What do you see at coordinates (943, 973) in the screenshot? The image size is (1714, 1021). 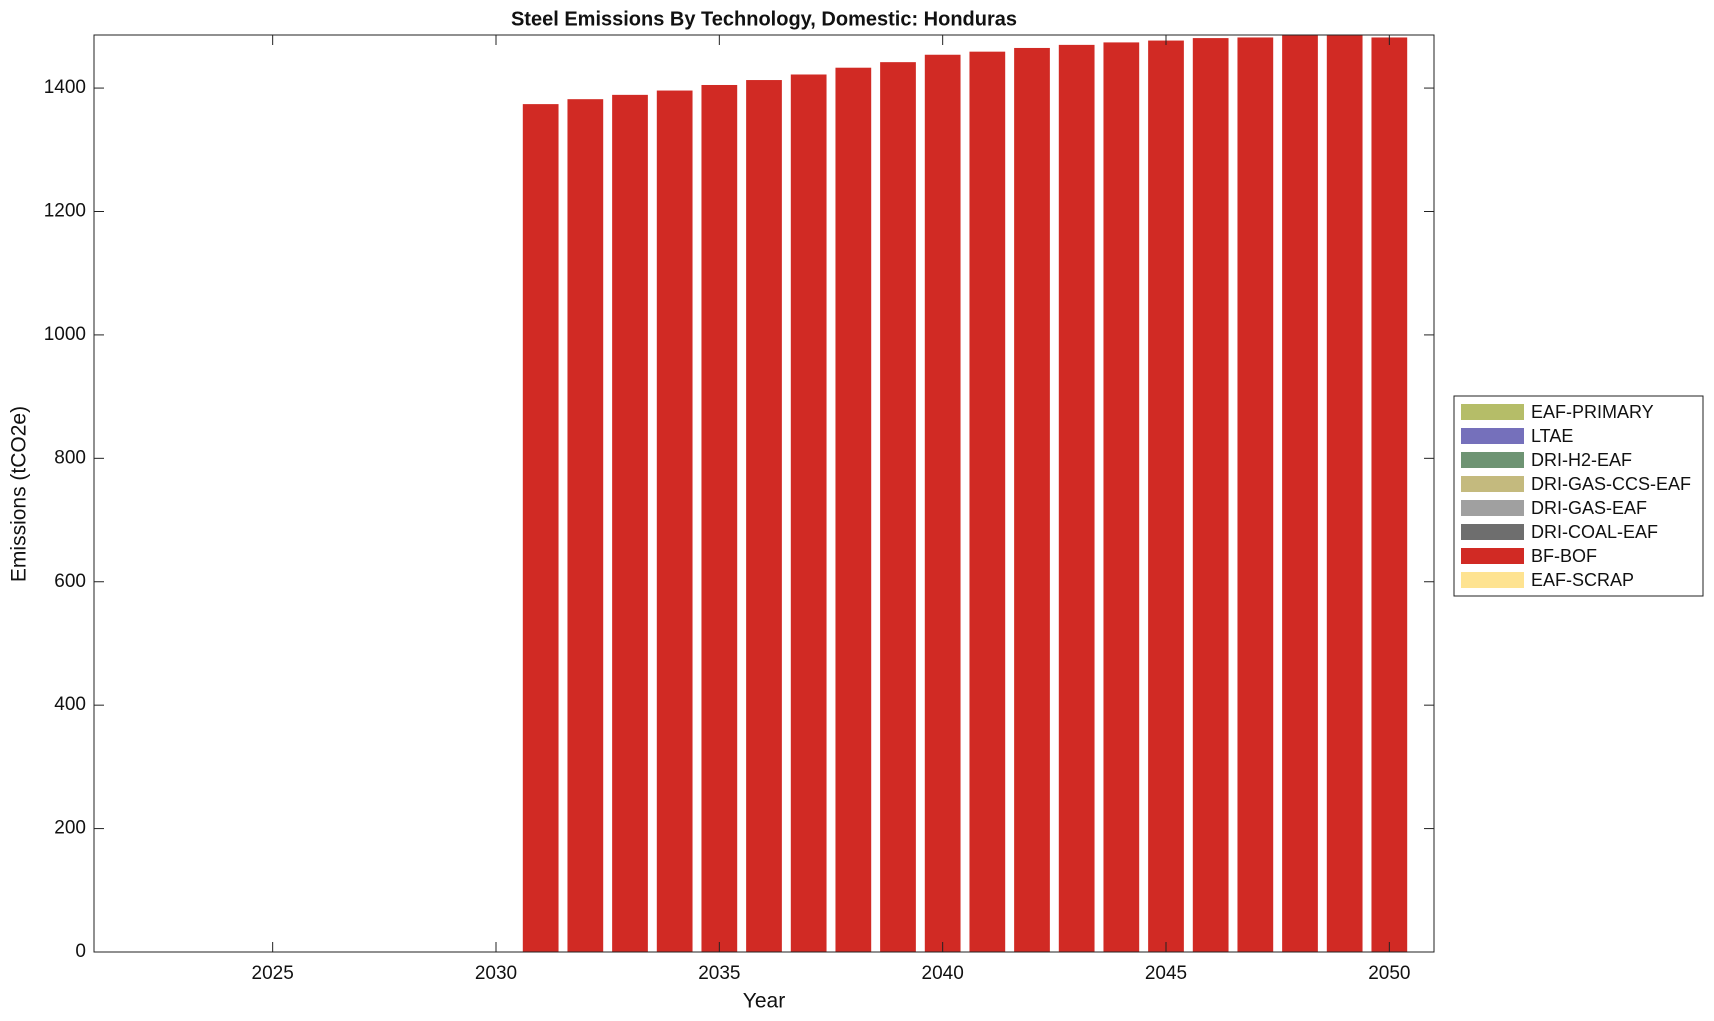 I see `x-tick-label: 2040` at bounding box center [943, 973].